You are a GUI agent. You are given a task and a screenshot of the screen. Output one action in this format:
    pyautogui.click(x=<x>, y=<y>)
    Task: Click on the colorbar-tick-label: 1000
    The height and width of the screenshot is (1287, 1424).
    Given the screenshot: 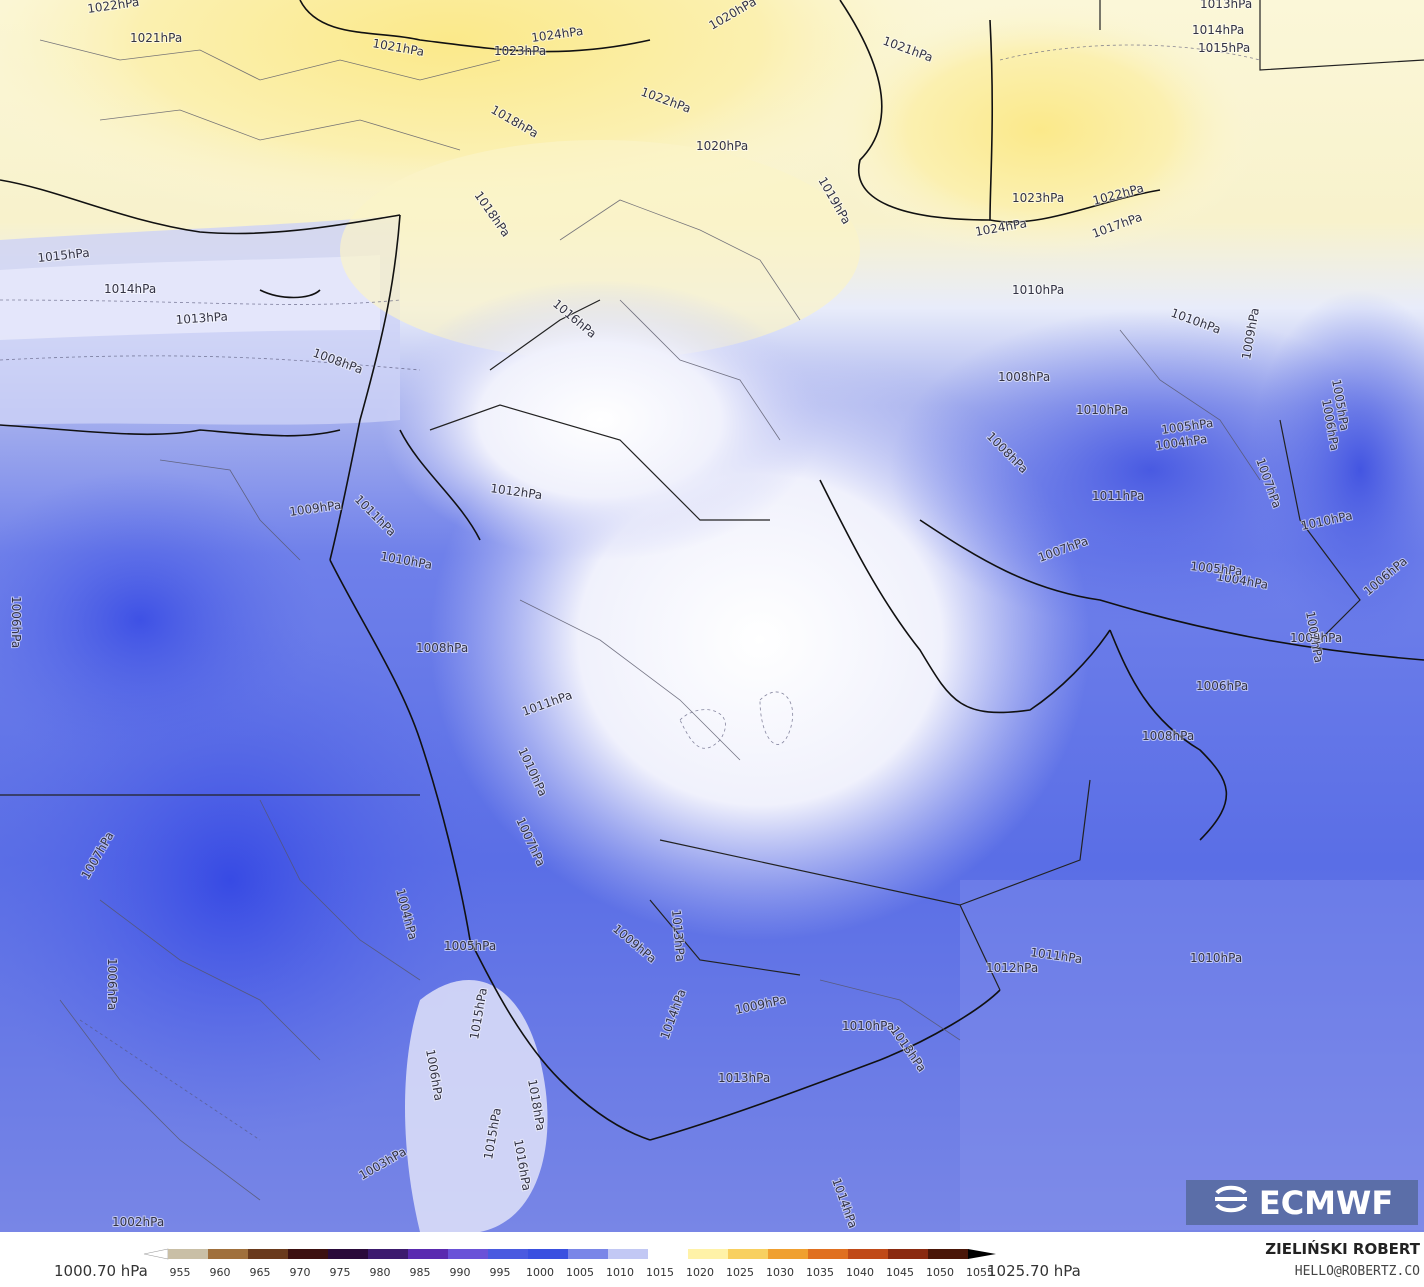 What is the action you would take?
    pyautogui.click(x=540, y=1272)
    